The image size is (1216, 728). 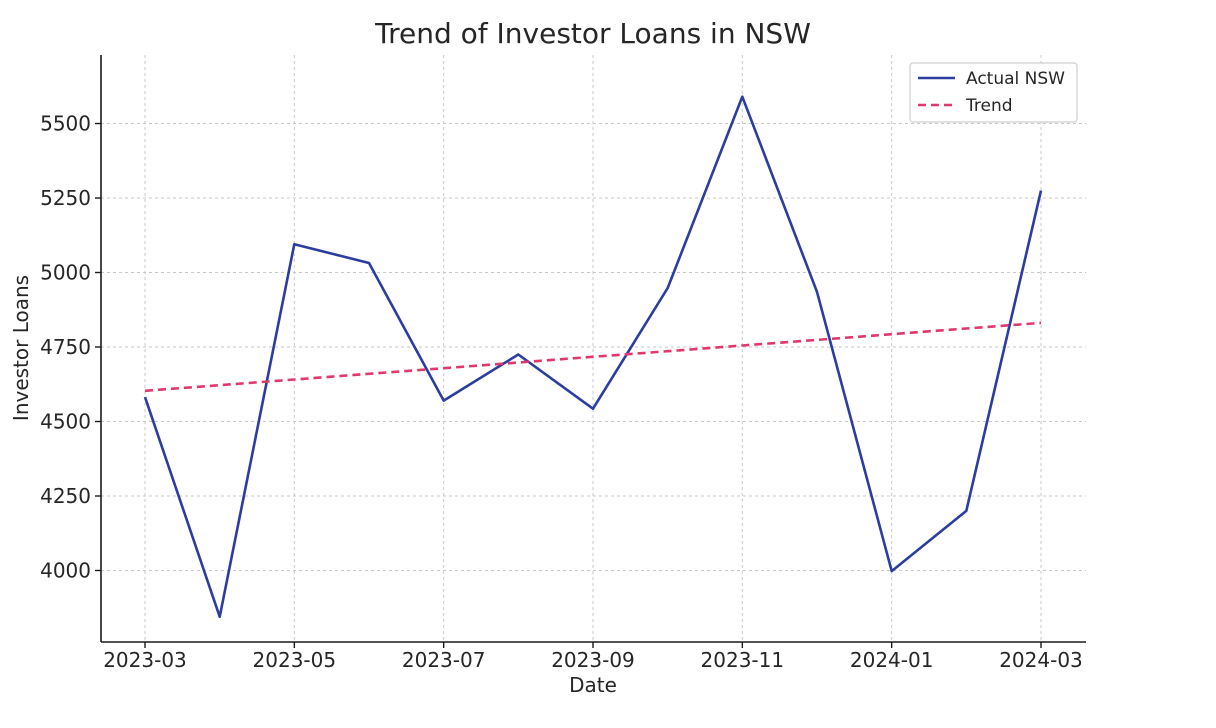 What do you see at coordinates (295, 660) in the screenshot?
I see `x-tick-label: 2023-05` at bounding box center [295, 660].